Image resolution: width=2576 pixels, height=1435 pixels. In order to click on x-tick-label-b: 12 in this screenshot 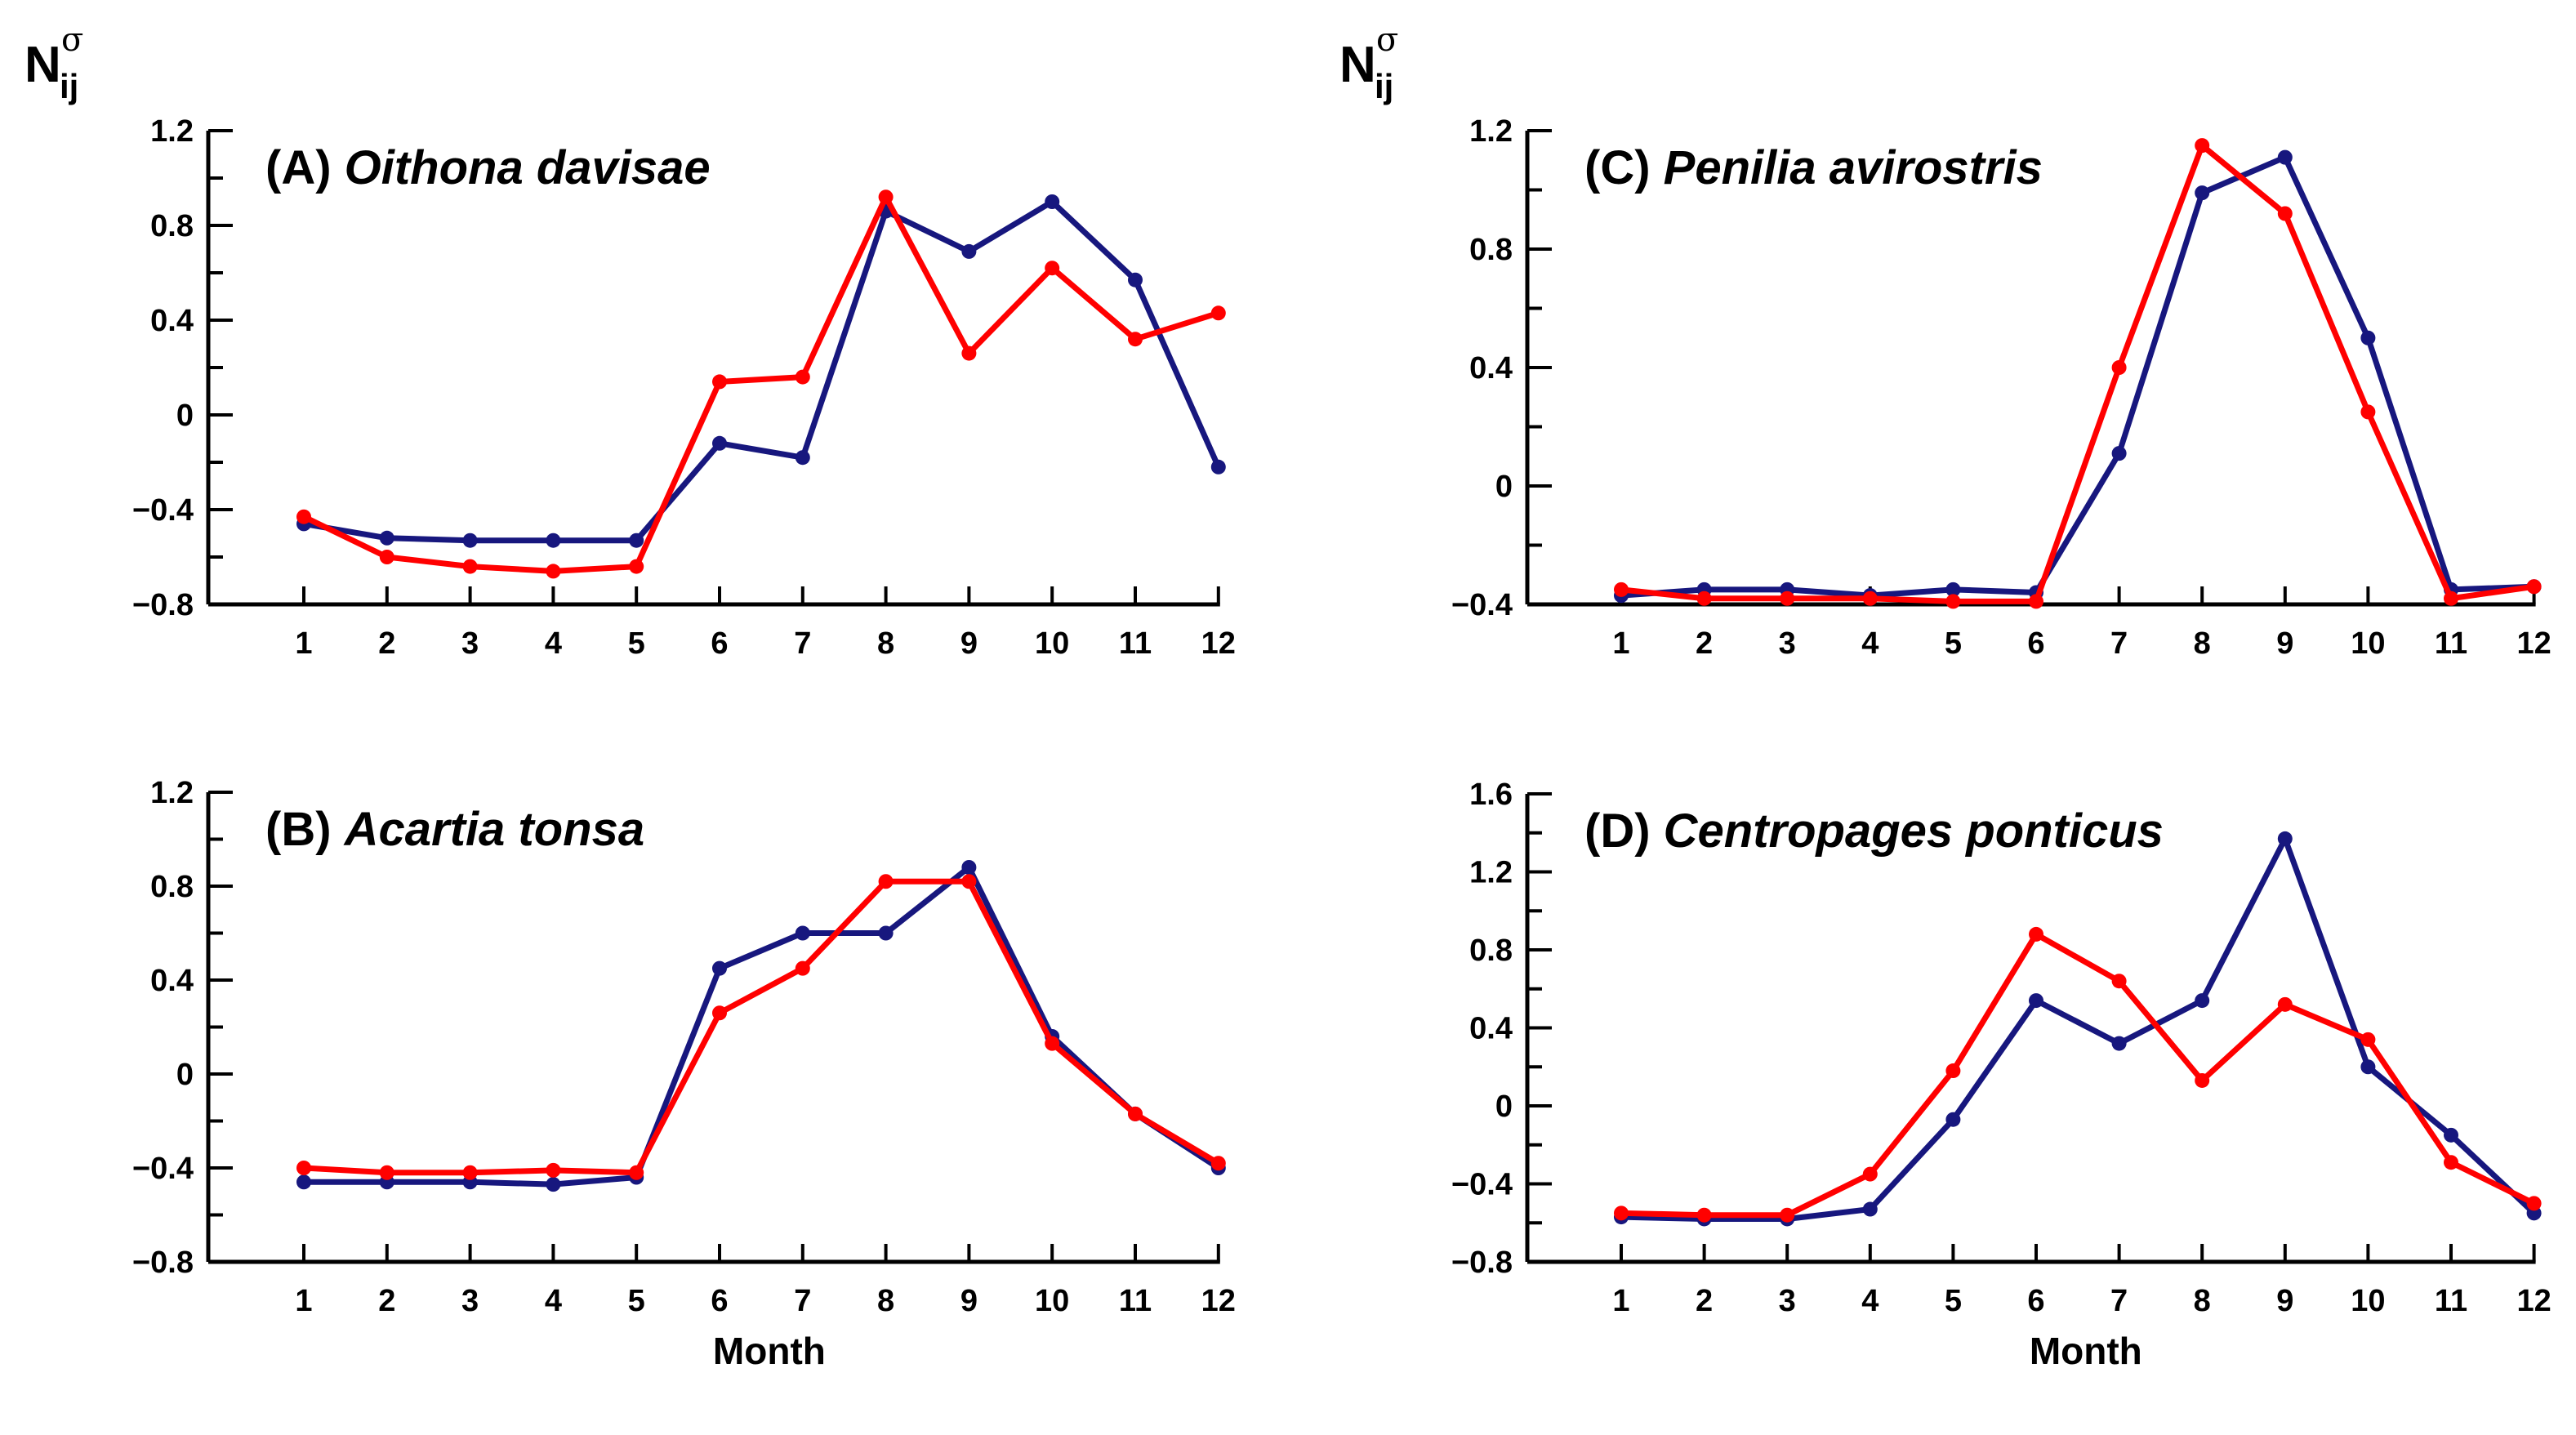, I will do `click(1218, 1301)`.